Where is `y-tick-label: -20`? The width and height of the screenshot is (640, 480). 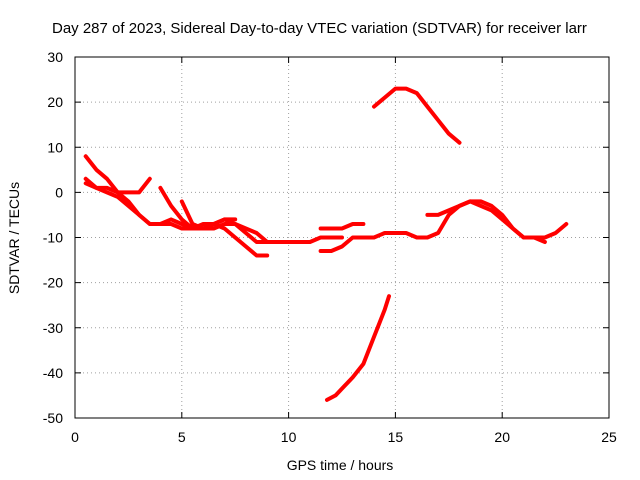 y-tick-label: -20 is located at coordinates (53, 283).